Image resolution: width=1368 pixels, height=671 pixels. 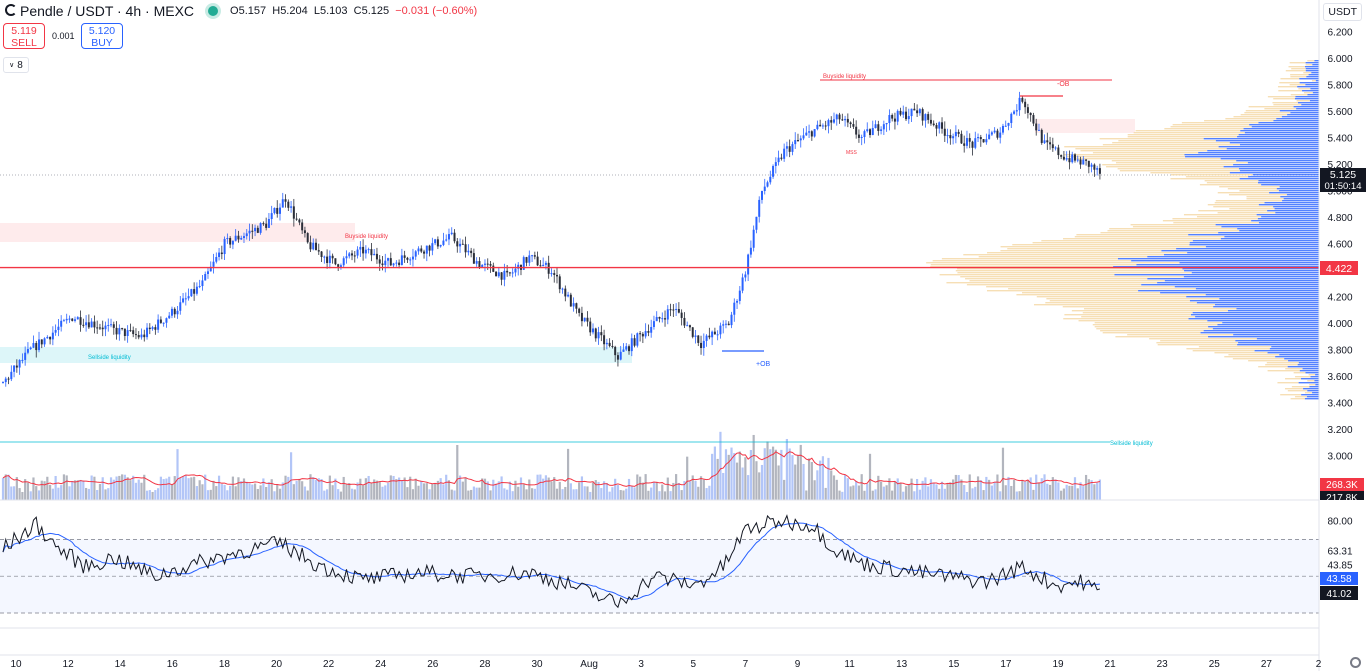 I want to click on indicators-collapse-button: ∨ 8, so click(x=16, y=65).